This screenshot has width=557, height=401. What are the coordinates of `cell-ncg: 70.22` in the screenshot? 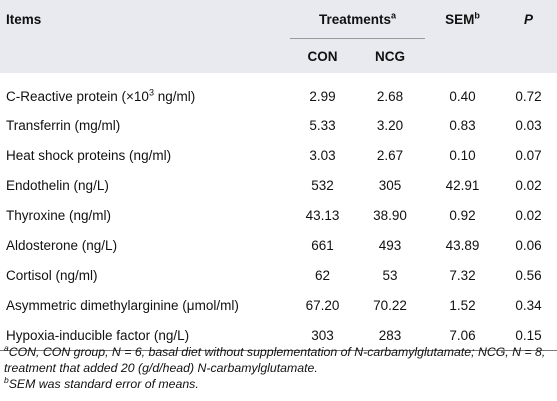 It's located at (390, 305).